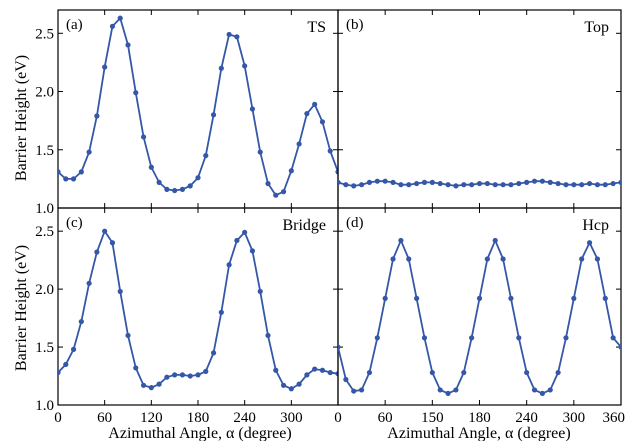 Image resolution: width=633 pixels, height=441 pixels. What do you see at coordinates (44, 34) in the screenshot?
I see `y-tick-label: 2.5` at bounding box center [44, 34].